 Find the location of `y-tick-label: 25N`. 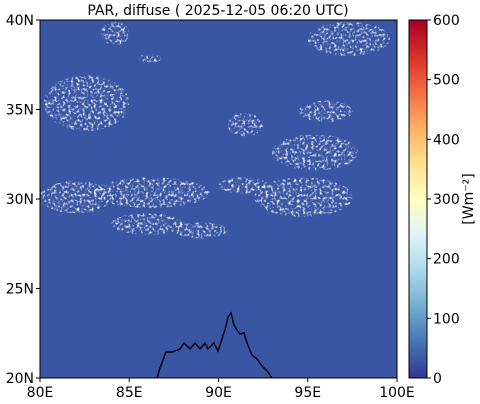

y-tick-label: 25N is located at coordinates (20, 290).